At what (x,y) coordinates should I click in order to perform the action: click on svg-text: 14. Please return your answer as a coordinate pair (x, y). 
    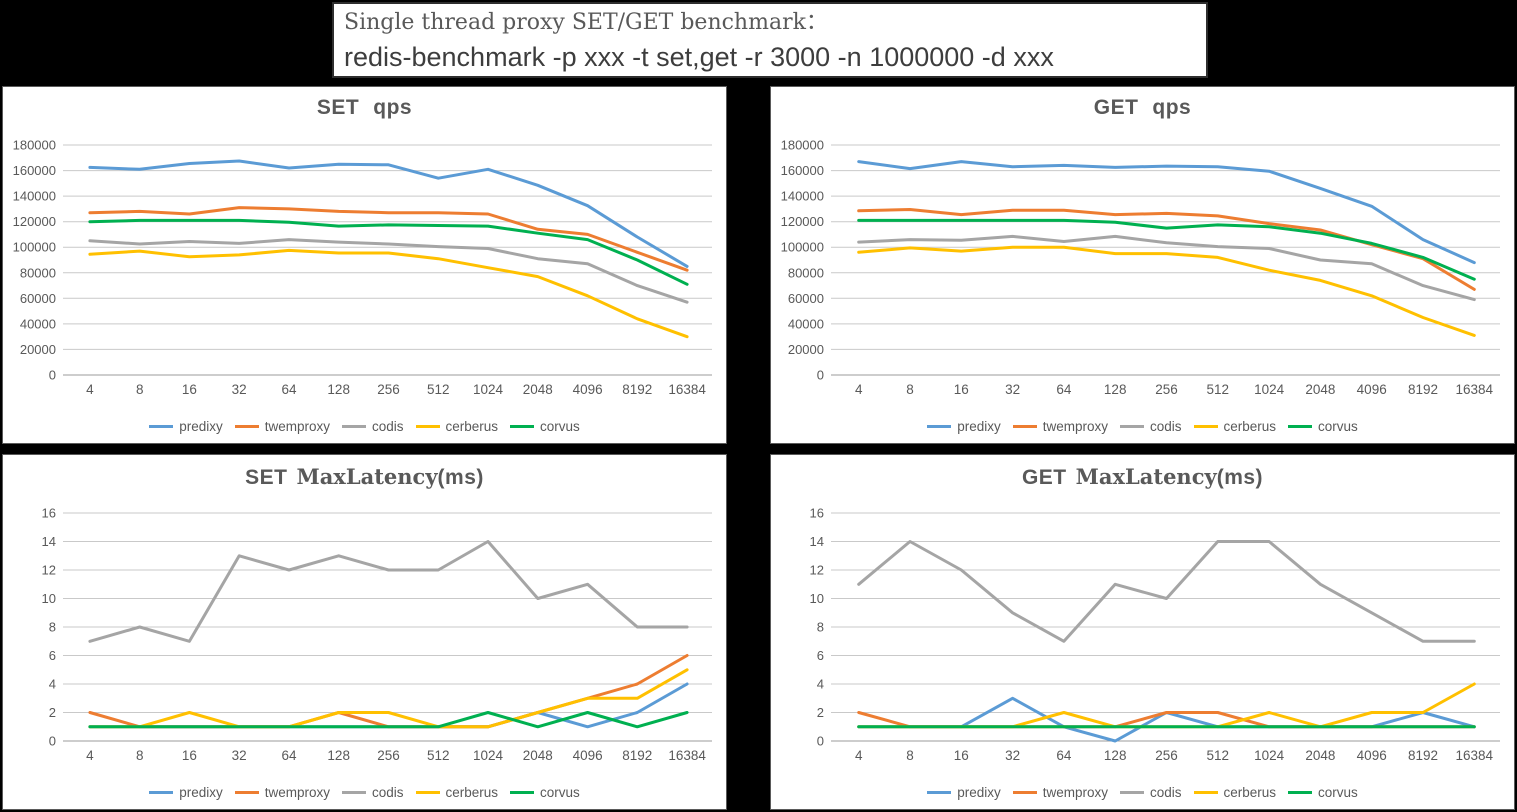
    Looking at the image, I should click on (817, 541).